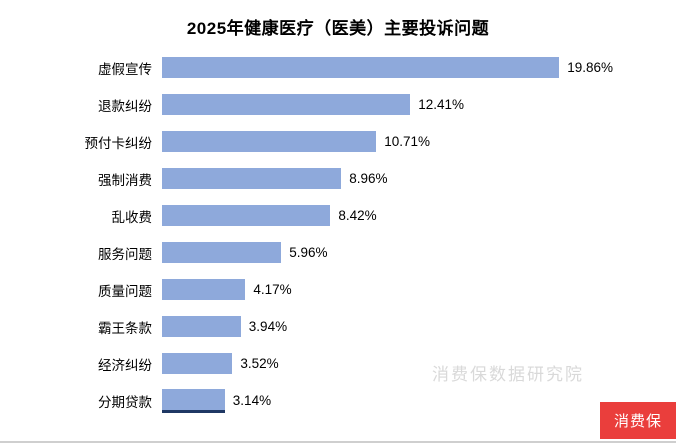 The width and height of the screenshot is (676, 443). I want to click on value-label: 3.94%, so click(268, 326).